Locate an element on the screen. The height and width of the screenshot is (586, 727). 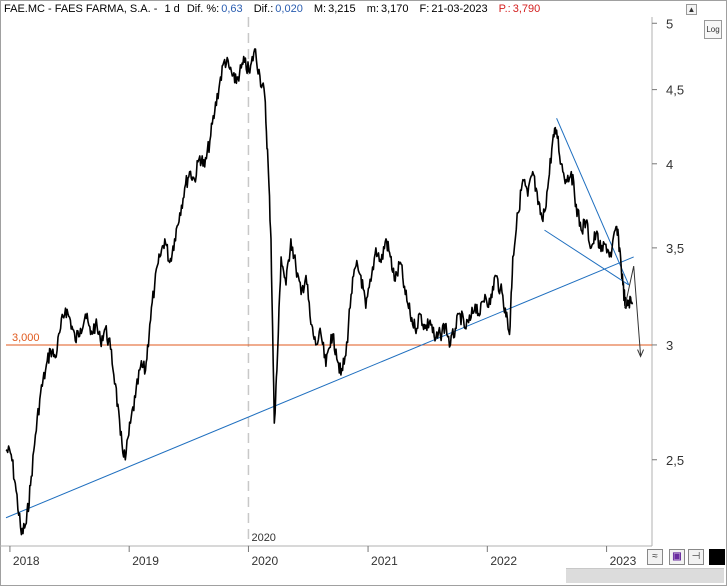
projection-line is located at coordinates (633, 310).